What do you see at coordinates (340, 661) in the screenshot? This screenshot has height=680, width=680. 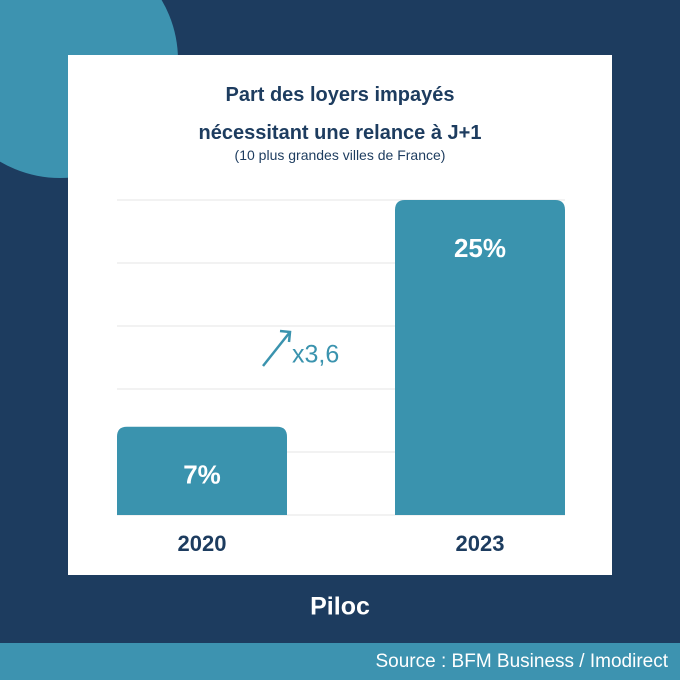 I see `source-band` at bounding box center [340, 661].